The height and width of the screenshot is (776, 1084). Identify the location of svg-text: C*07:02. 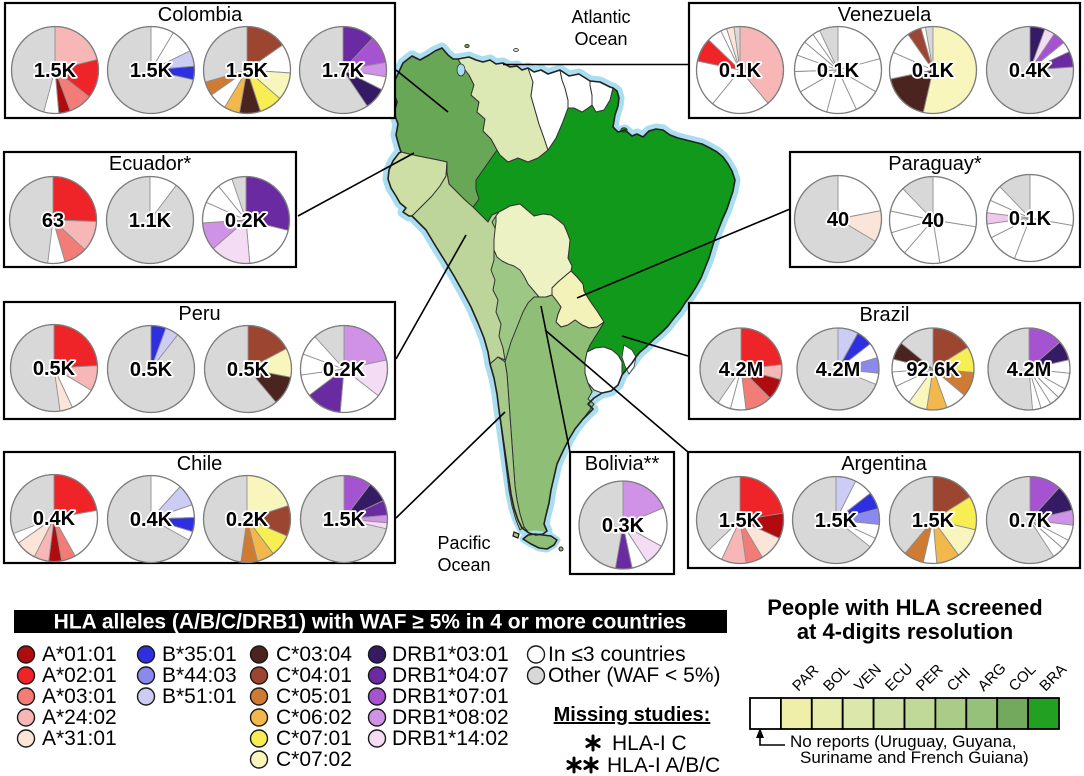
(314, 759).